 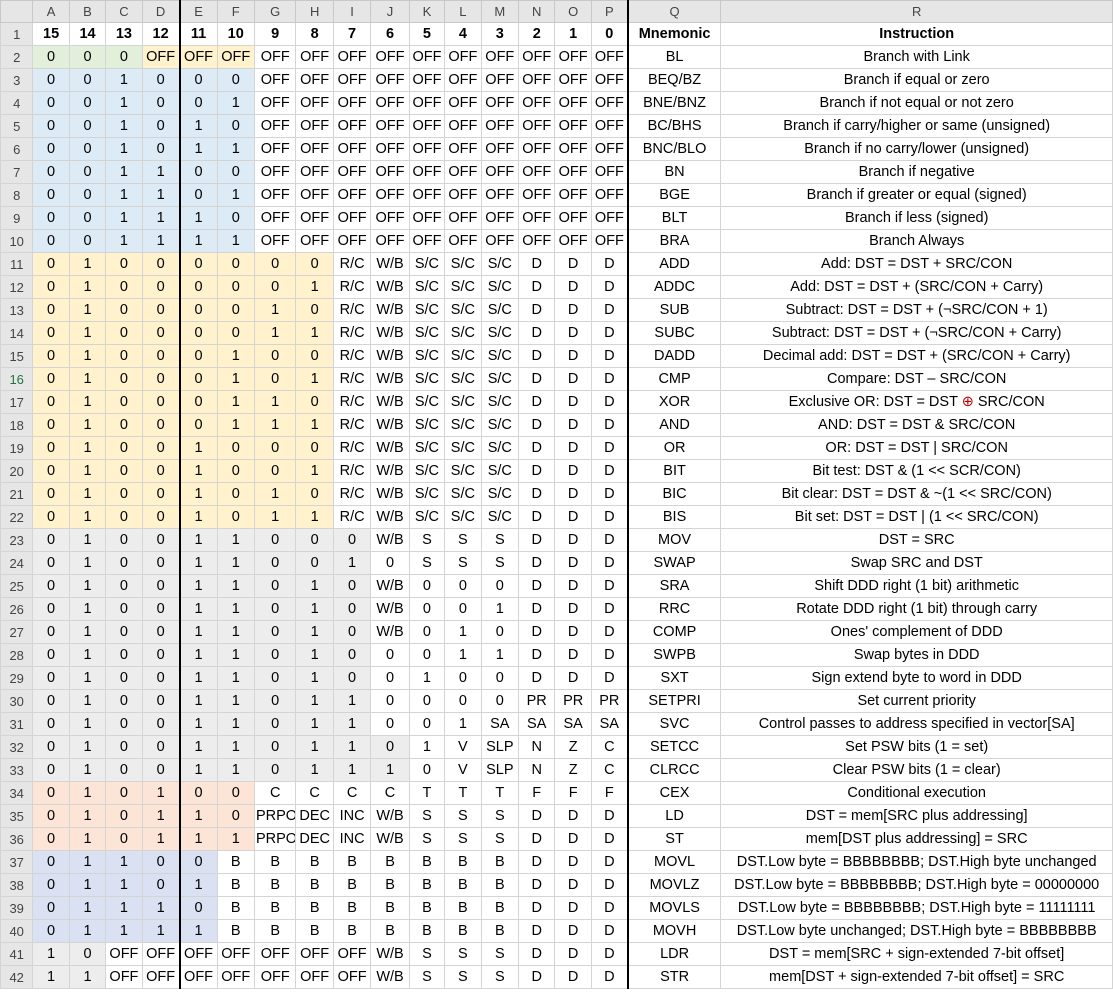 What do you see at coordinates (314, 816) in the screenshot?
I see `bit-cell: DEC` at bounding box center [314, 816].